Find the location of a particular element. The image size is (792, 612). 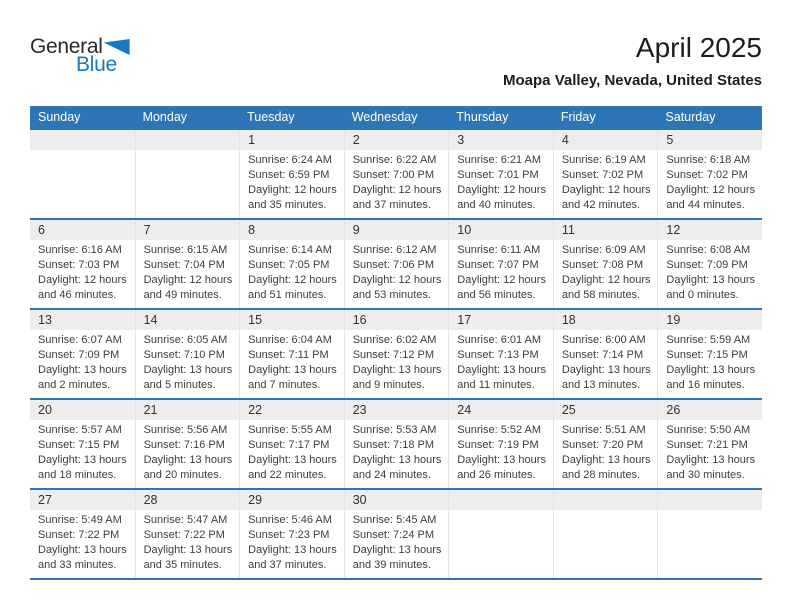

sunset-line: Sunset: 7:03 PM is located at coordinates (79, 265).